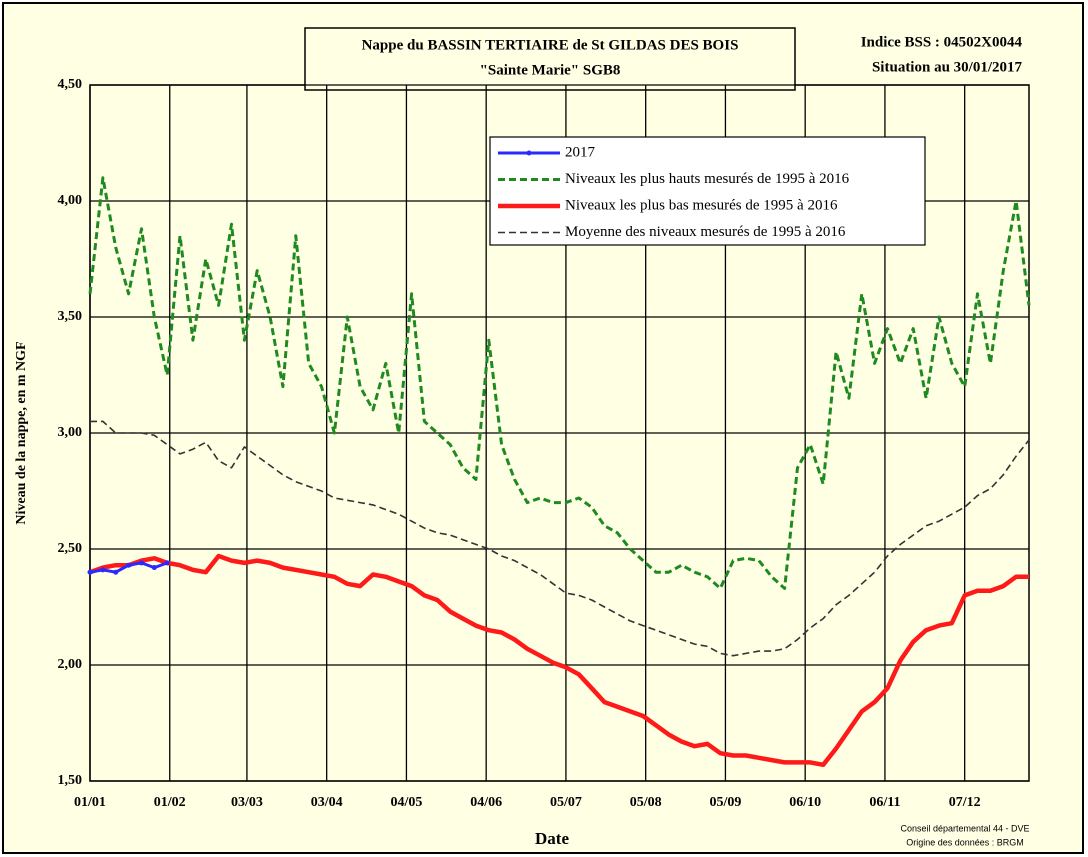 Image resolution: width=1088 pixels, height=857 pixels. What do you see at coordinates (247, 802) in the screenshot?
I see `x-tick-label: 03/03` at bounding box center [247, 802].